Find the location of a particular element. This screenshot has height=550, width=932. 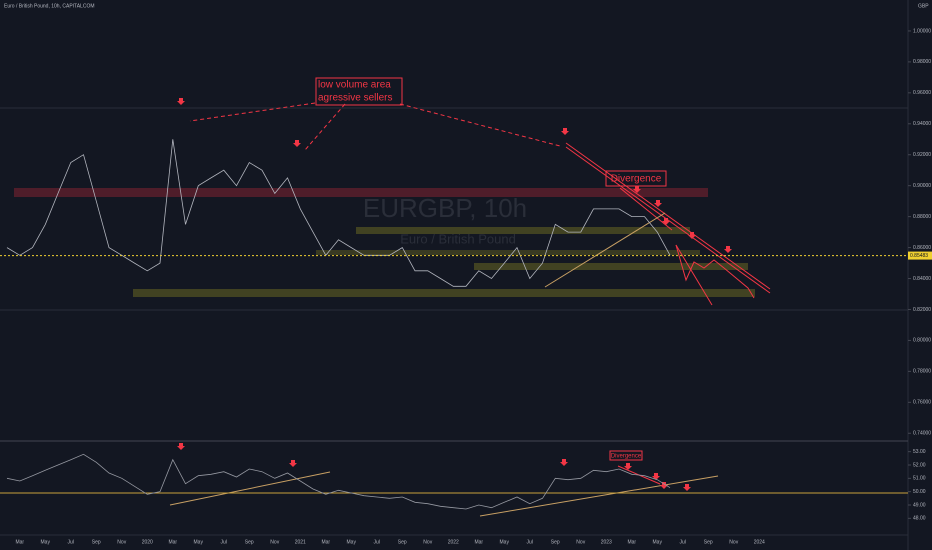

y-tick-label: 1.00000 is located at coordinates (922, 31).